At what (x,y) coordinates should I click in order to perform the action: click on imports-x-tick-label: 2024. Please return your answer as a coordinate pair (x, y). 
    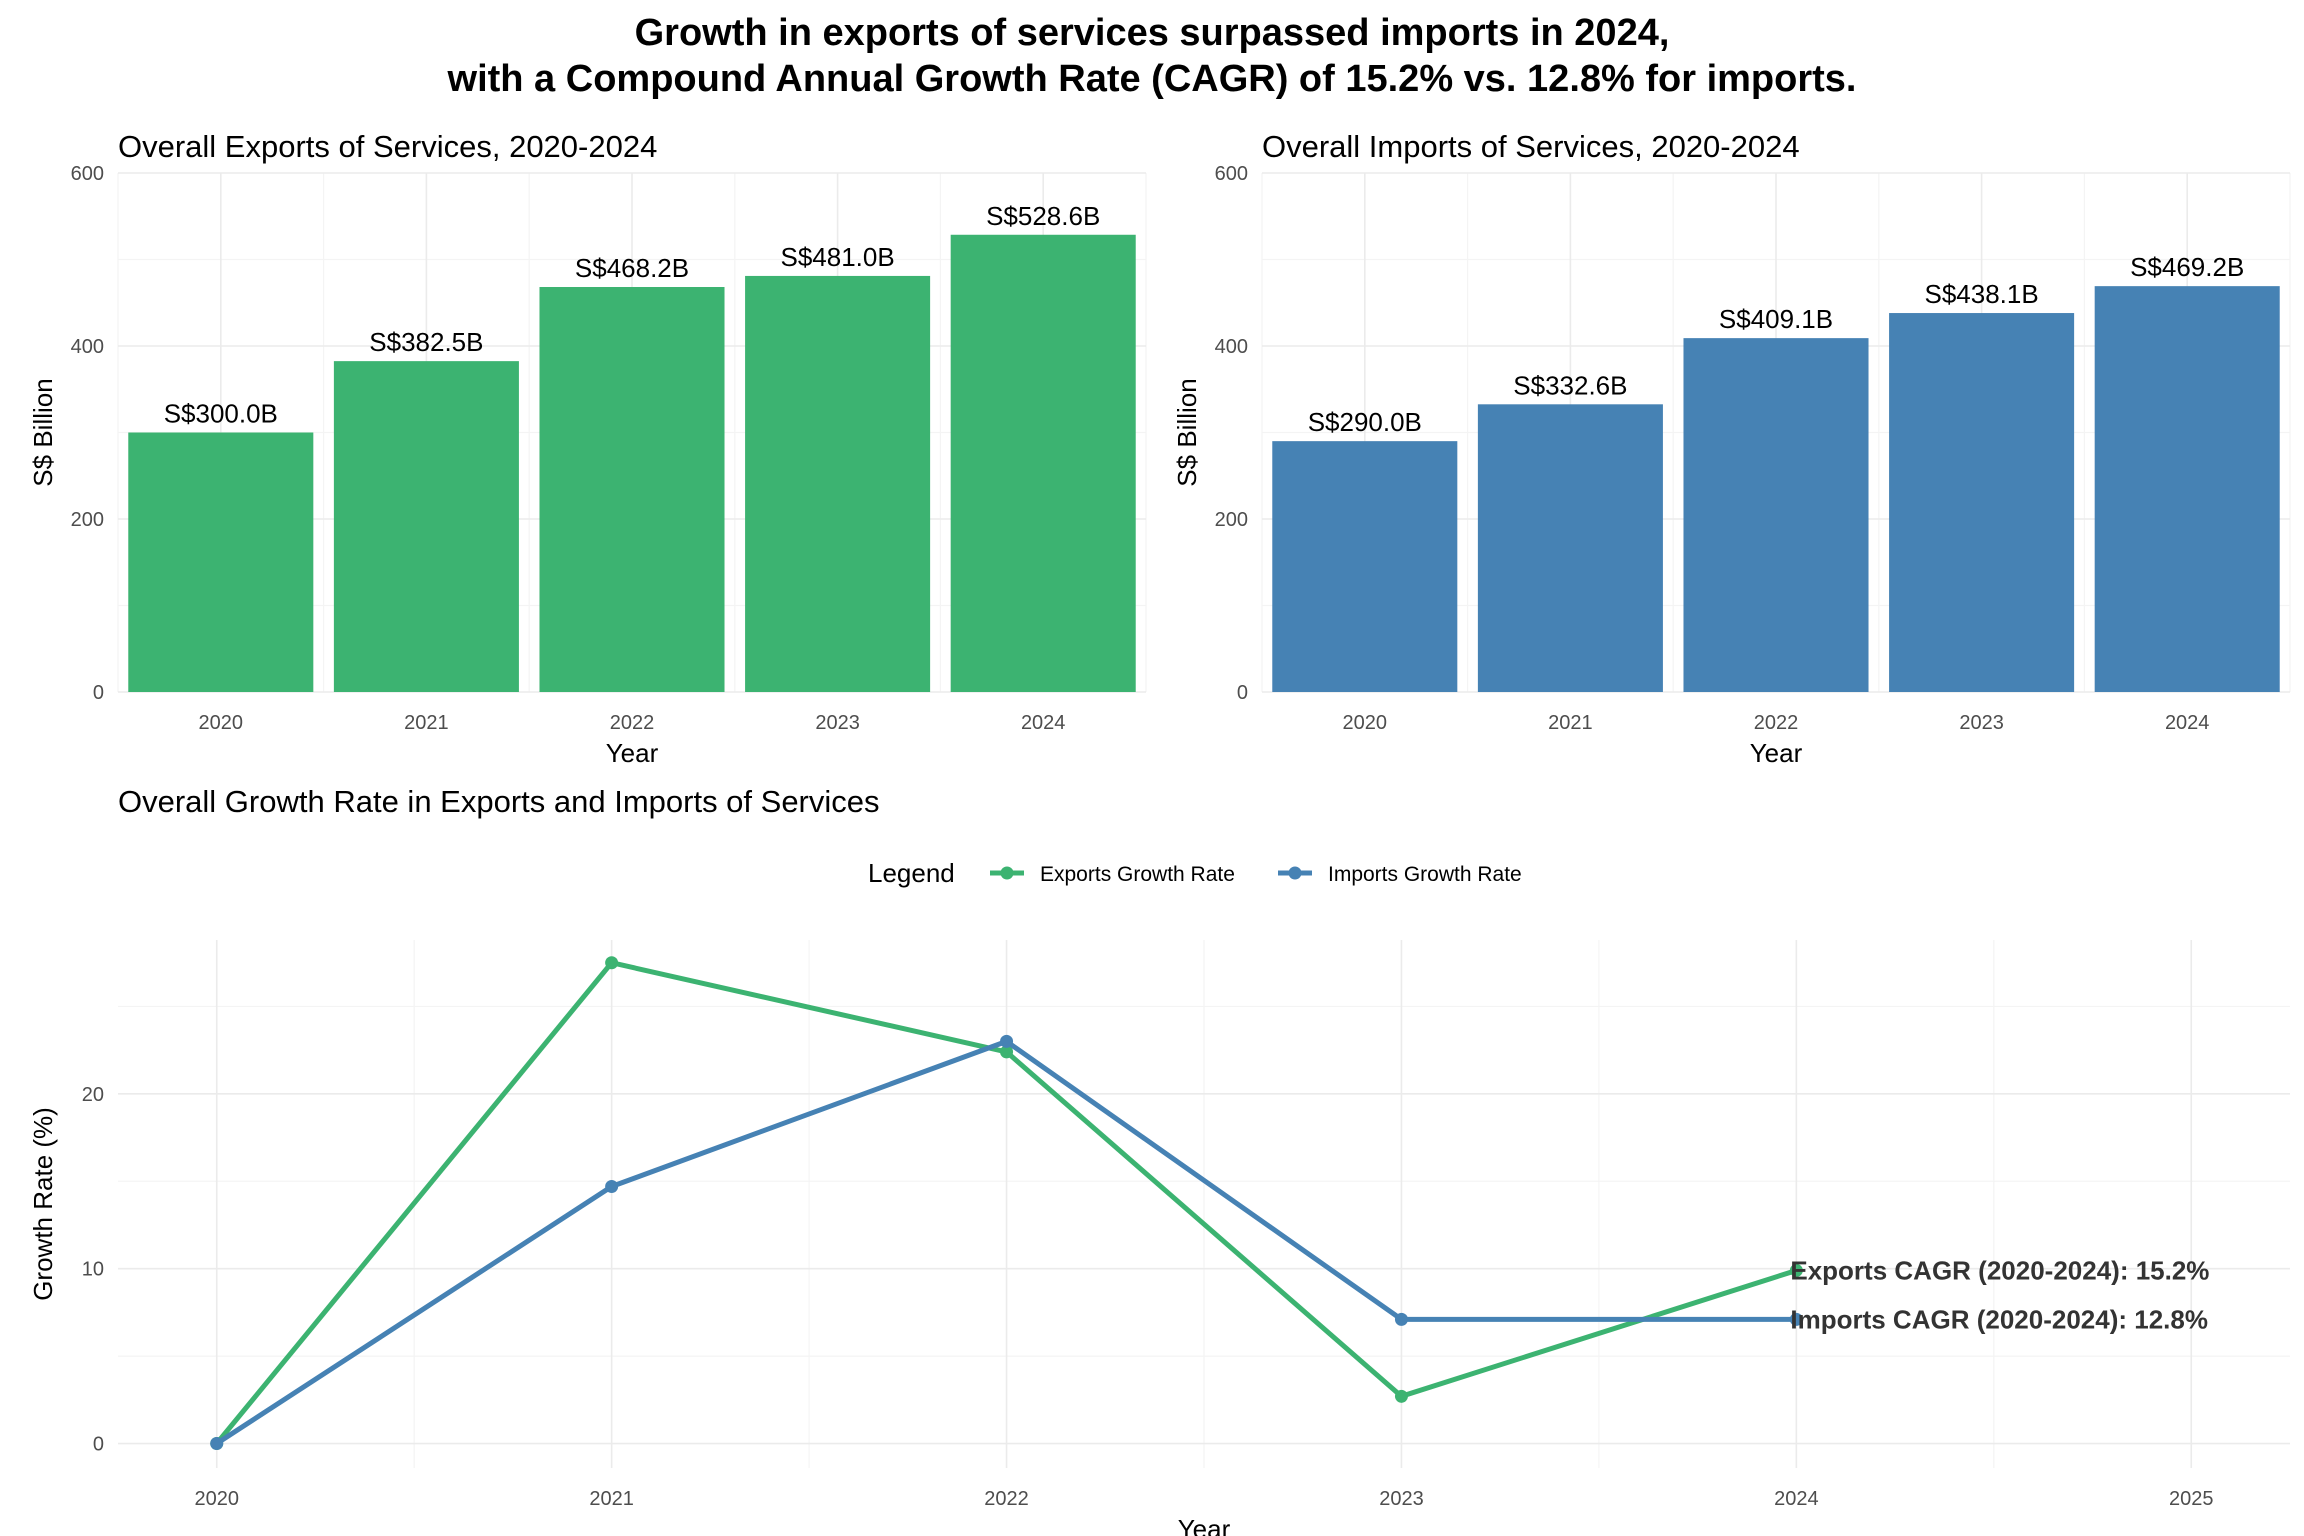
    Looking at the image, I should click on (2187, 723).